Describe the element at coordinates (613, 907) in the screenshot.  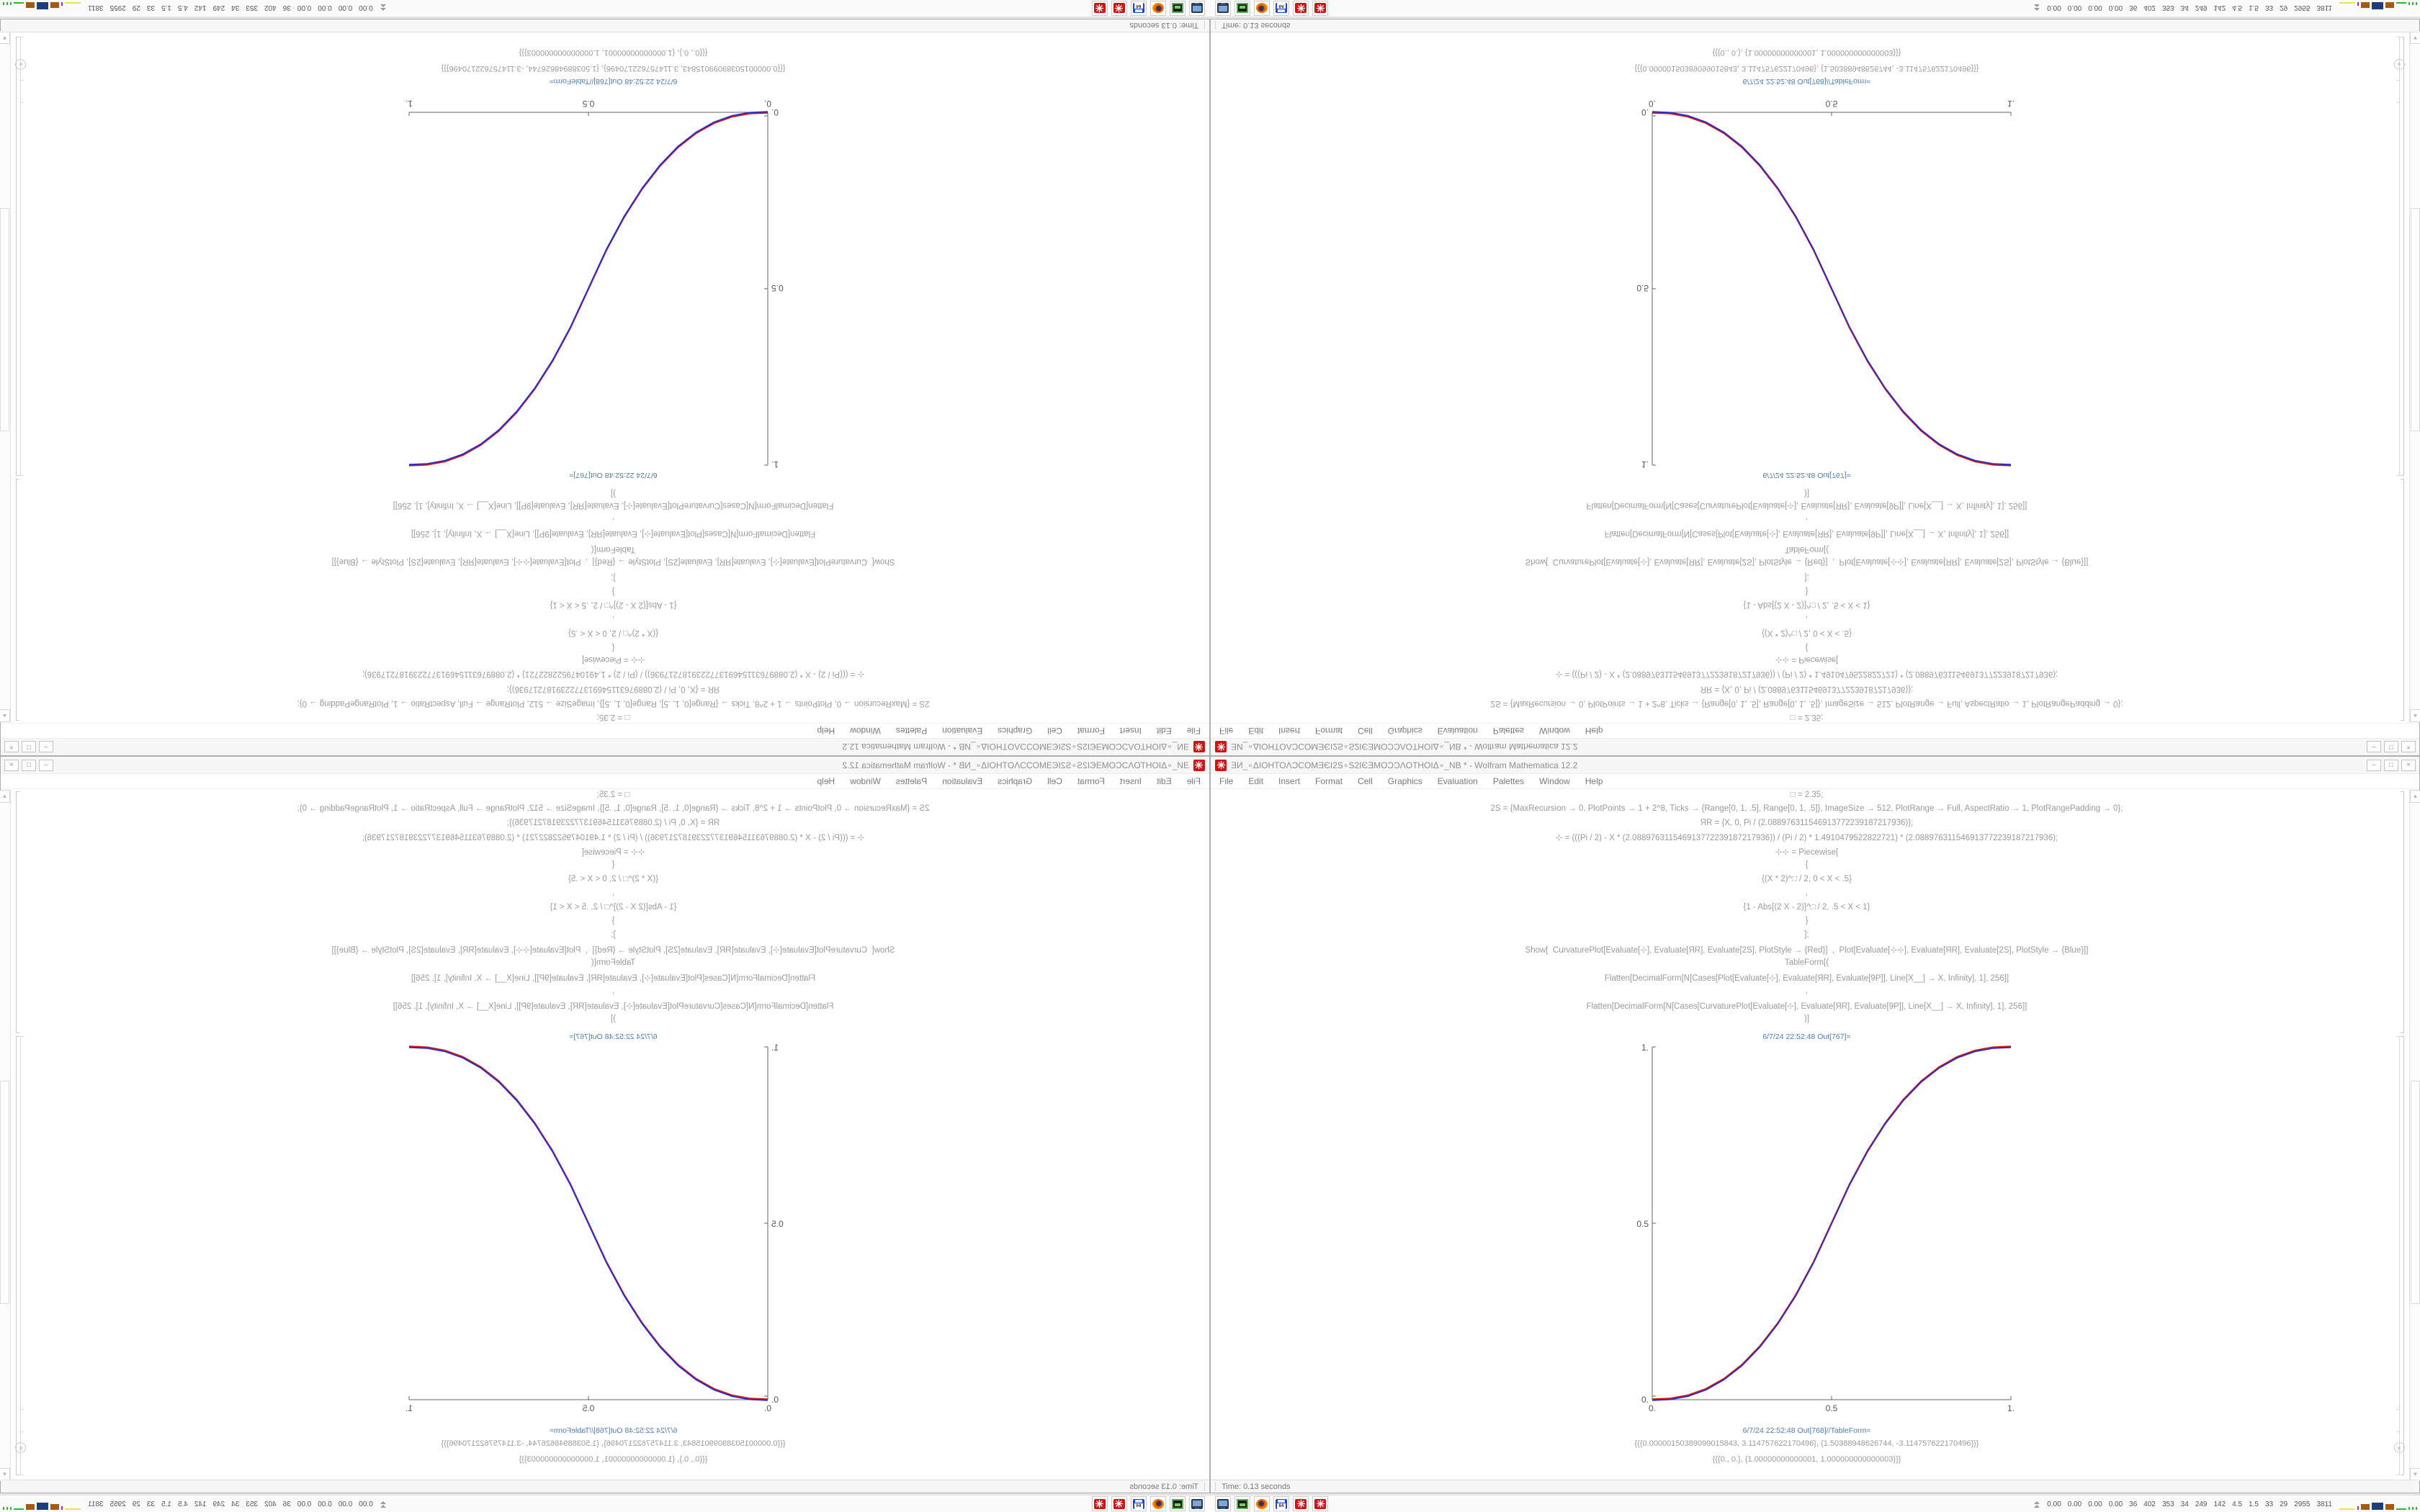
I see `code-line: {1 - Abs[(2 X - 2)]^□ / 2, .5 < X < 1}` at that location.